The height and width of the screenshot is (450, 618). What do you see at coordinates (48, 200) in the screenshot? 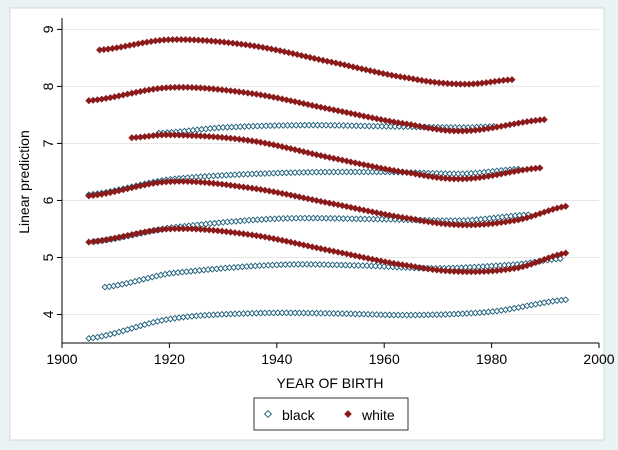
I see `y-tick-label: 6` at bounding box center [48, 200].